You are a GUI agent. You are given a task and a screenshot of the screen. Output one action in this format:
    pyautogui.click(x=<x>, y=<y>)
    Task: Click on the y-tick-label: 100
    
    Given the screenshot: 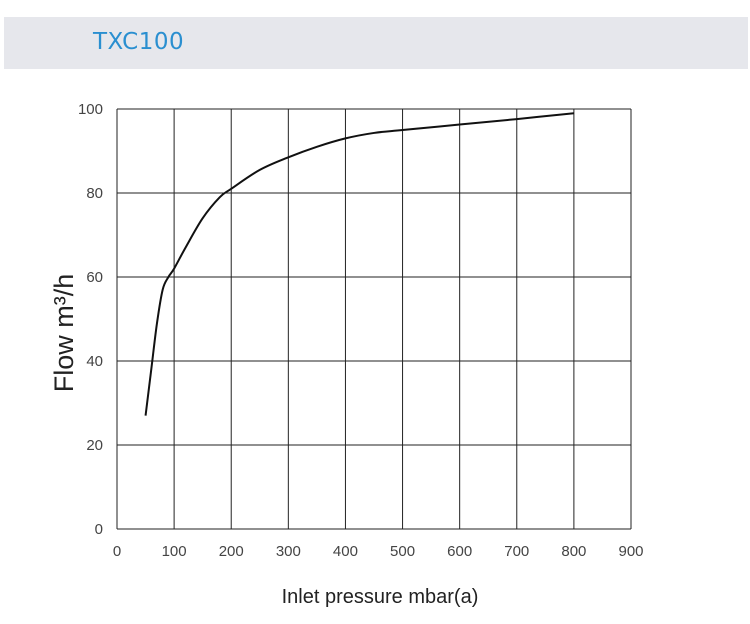 What is the action you would take?
    pyautogui.click(x=90, y=109)
    